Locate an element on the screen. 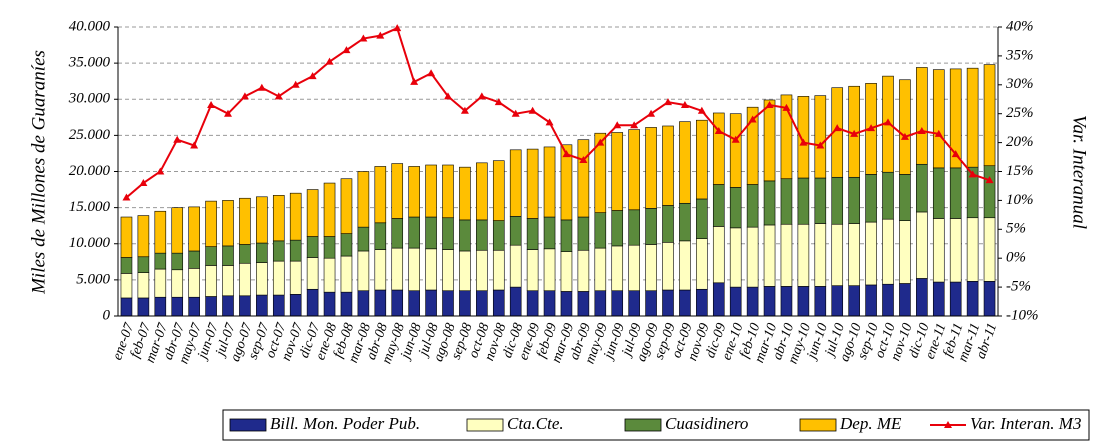 The image size is (1094, 443). y2-tick-label: 15% is located at coordinates (1020, 171).